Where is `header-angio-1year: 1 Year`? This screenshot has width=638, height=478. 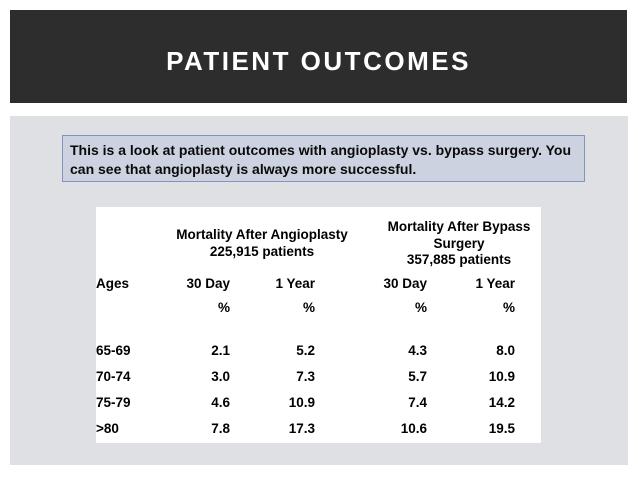
header-angio-1year: 1 Year is located at coordinates (295, 283).